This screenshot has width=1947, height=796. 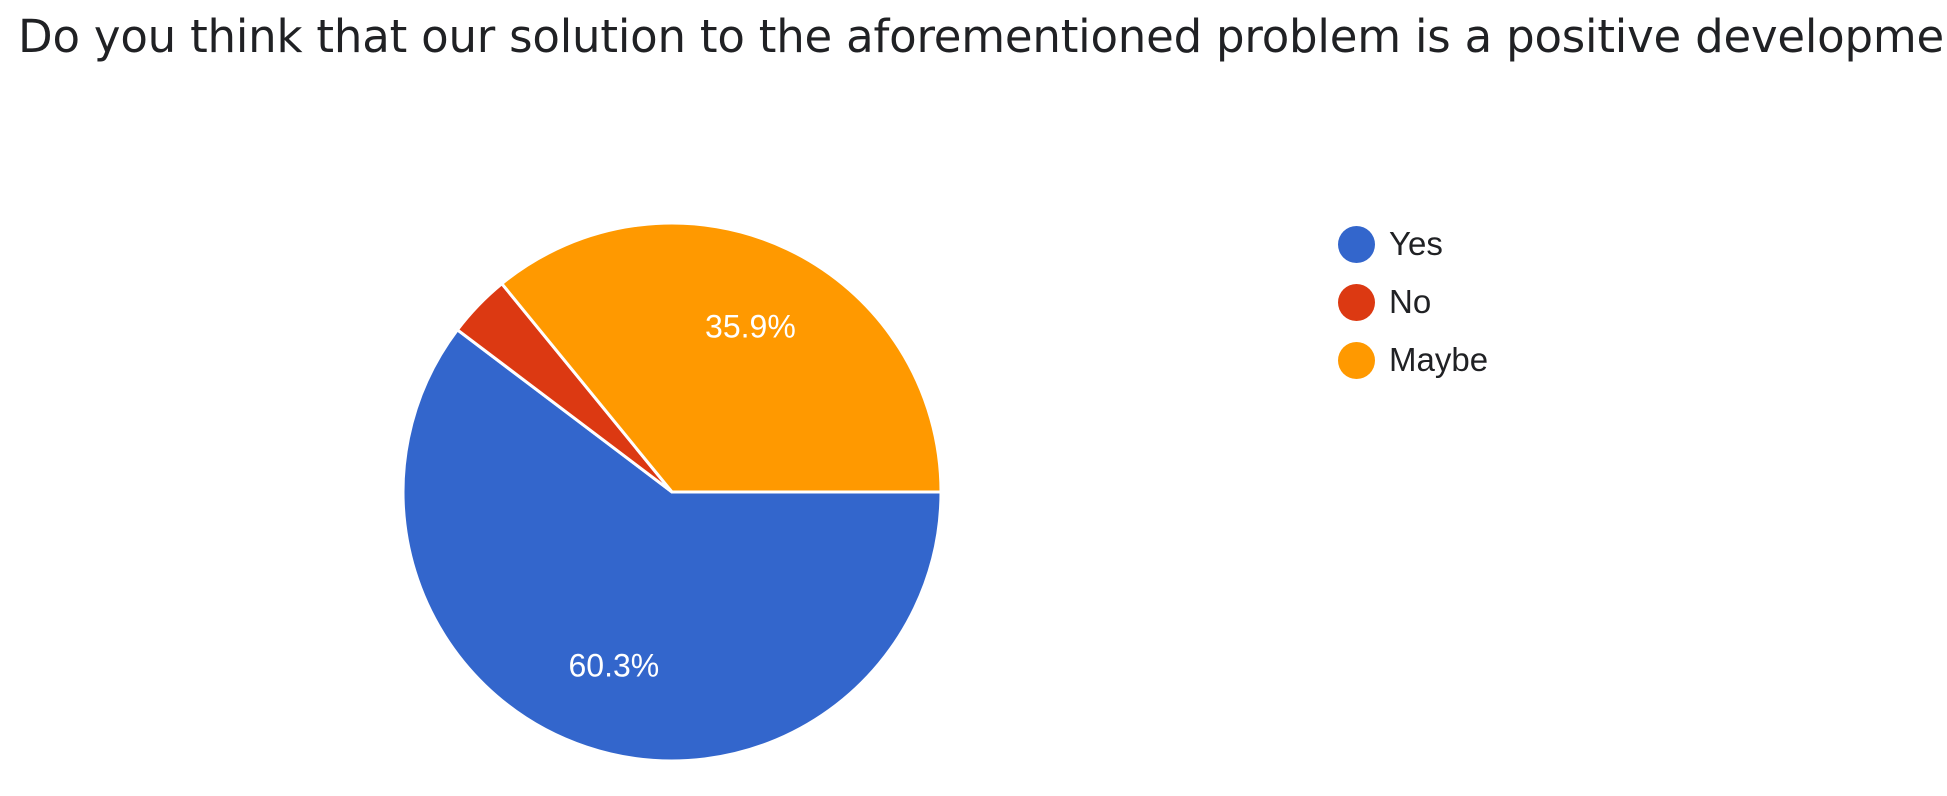 What do you see at coordinates (1439, 359) in the screenshot?
I see `legend-label-maybe: Maybe` at bounding box center [1439, 359].